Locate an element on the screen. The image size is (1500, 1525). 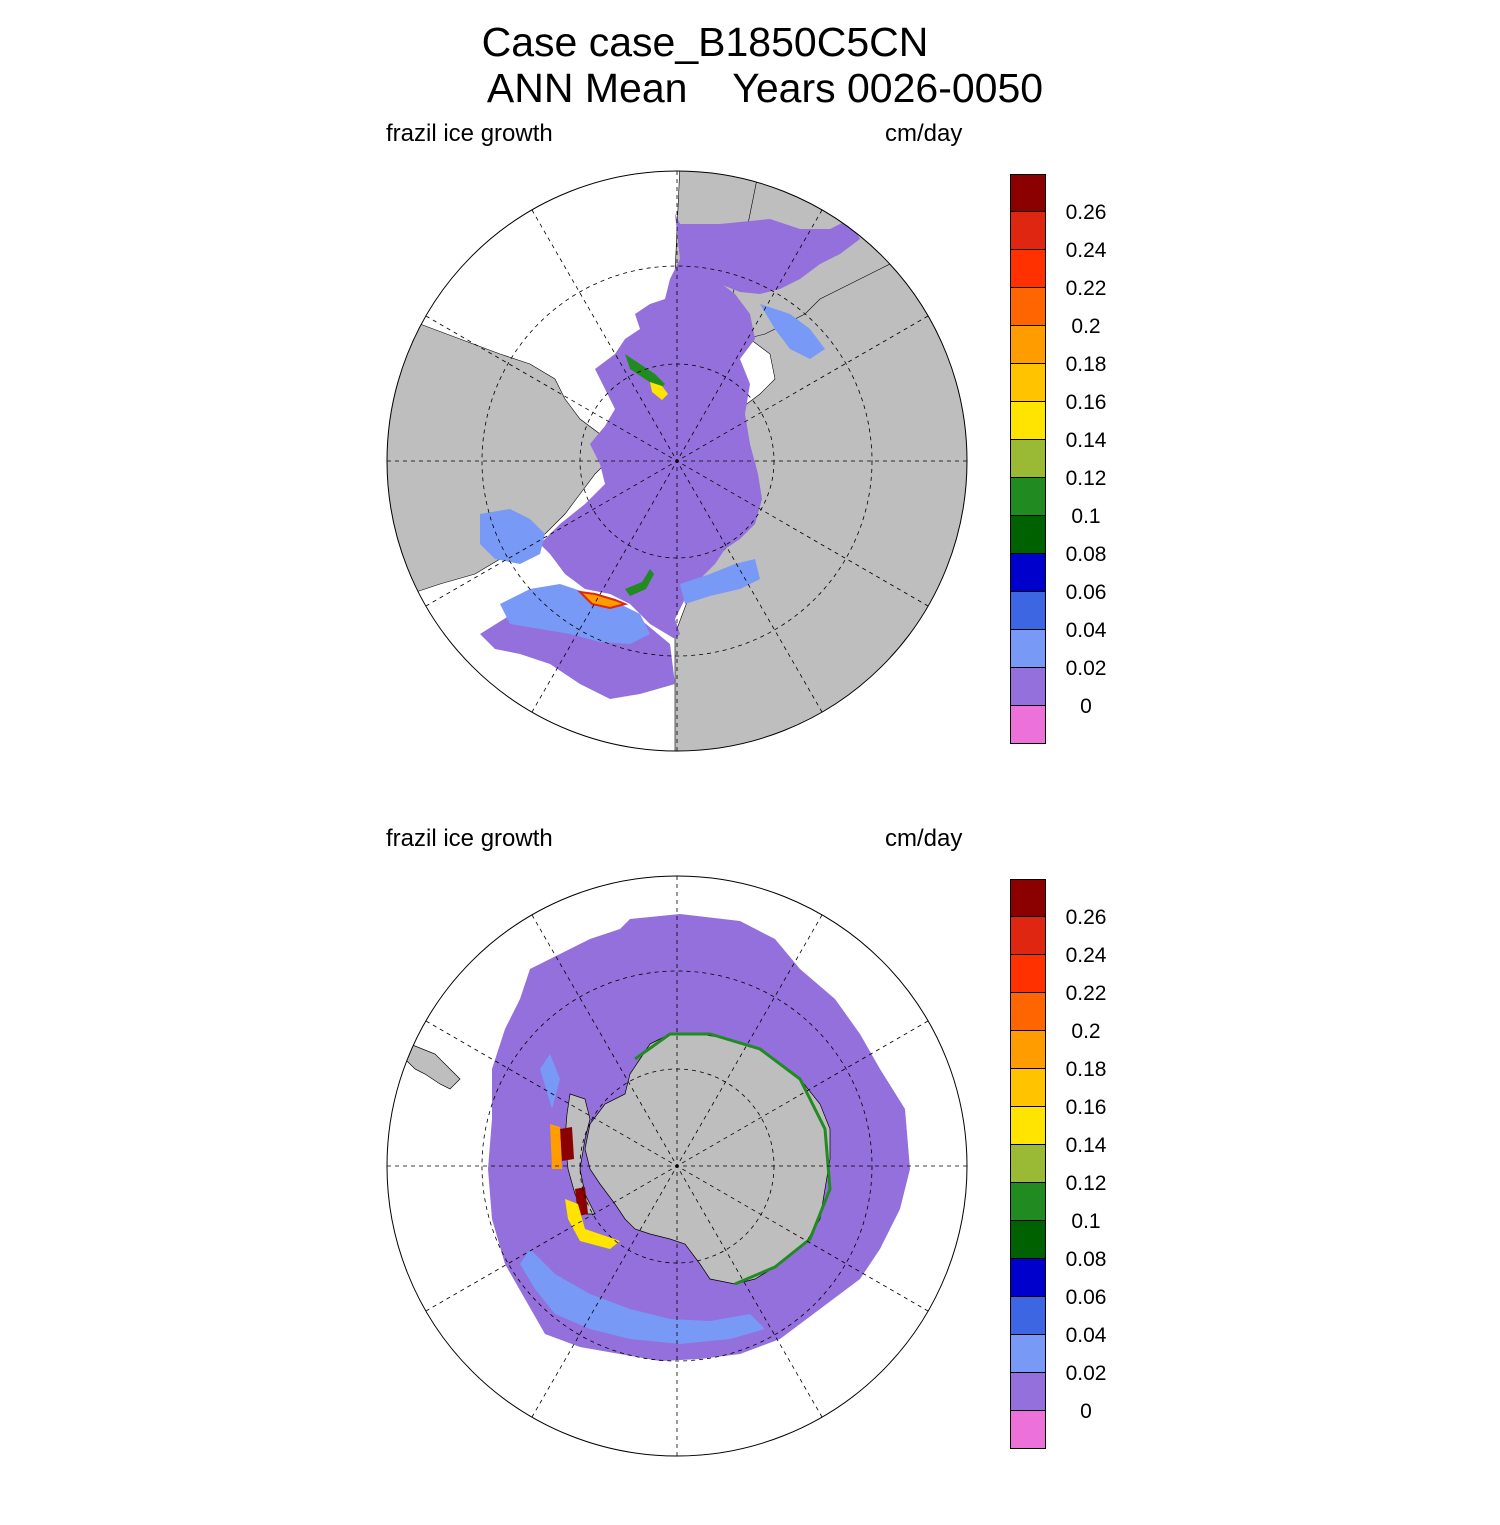
bering-coast-green is located at coordinates (645, 371).